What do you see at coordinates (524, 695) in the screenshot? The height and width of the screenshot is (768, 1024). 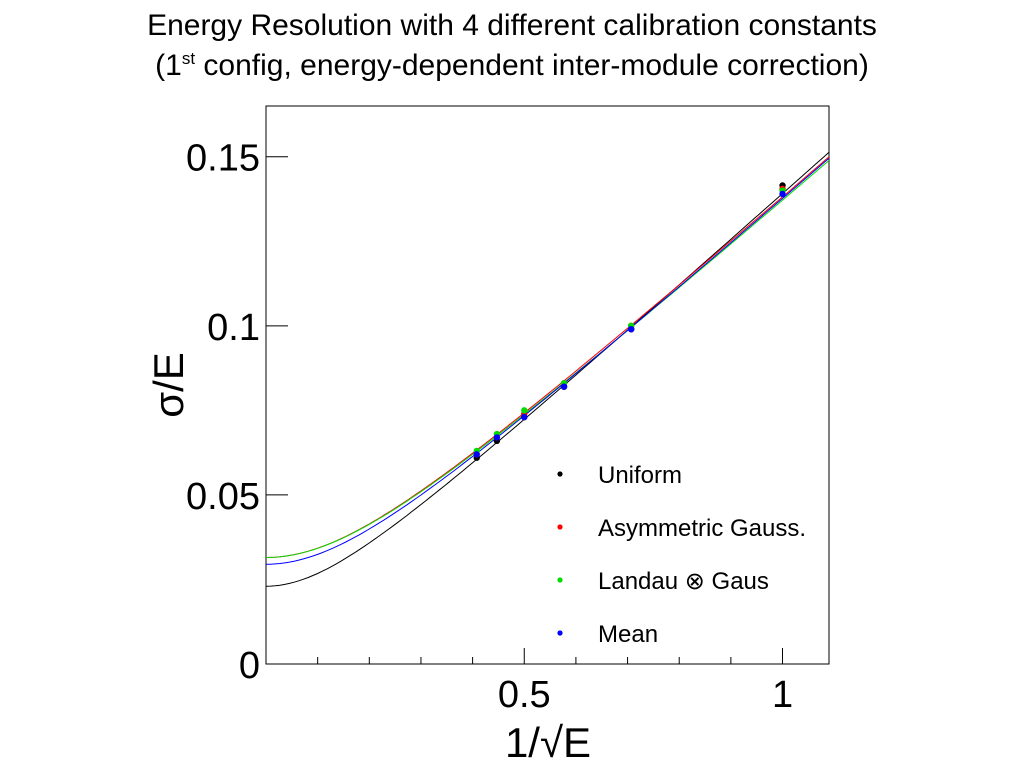 I see `x-tick-label: 0.5` at bounding box center [524, 695].